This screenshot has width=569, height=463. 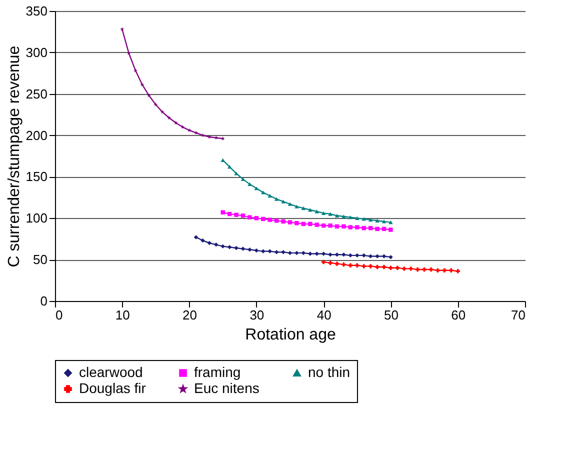 I want to click on y-tick-label: 250, so click(x=37, y=94).